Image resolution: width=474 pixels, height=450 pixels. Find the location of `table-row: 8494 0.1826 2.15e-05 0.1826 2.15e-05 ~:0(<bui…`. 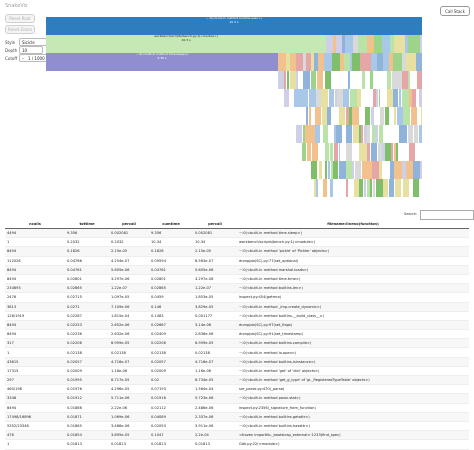

table-row: 8494 0.1826 2.15e-05 0.1826 2.15e-05 ~:0(<bui… is located at coordinates (237, 251).